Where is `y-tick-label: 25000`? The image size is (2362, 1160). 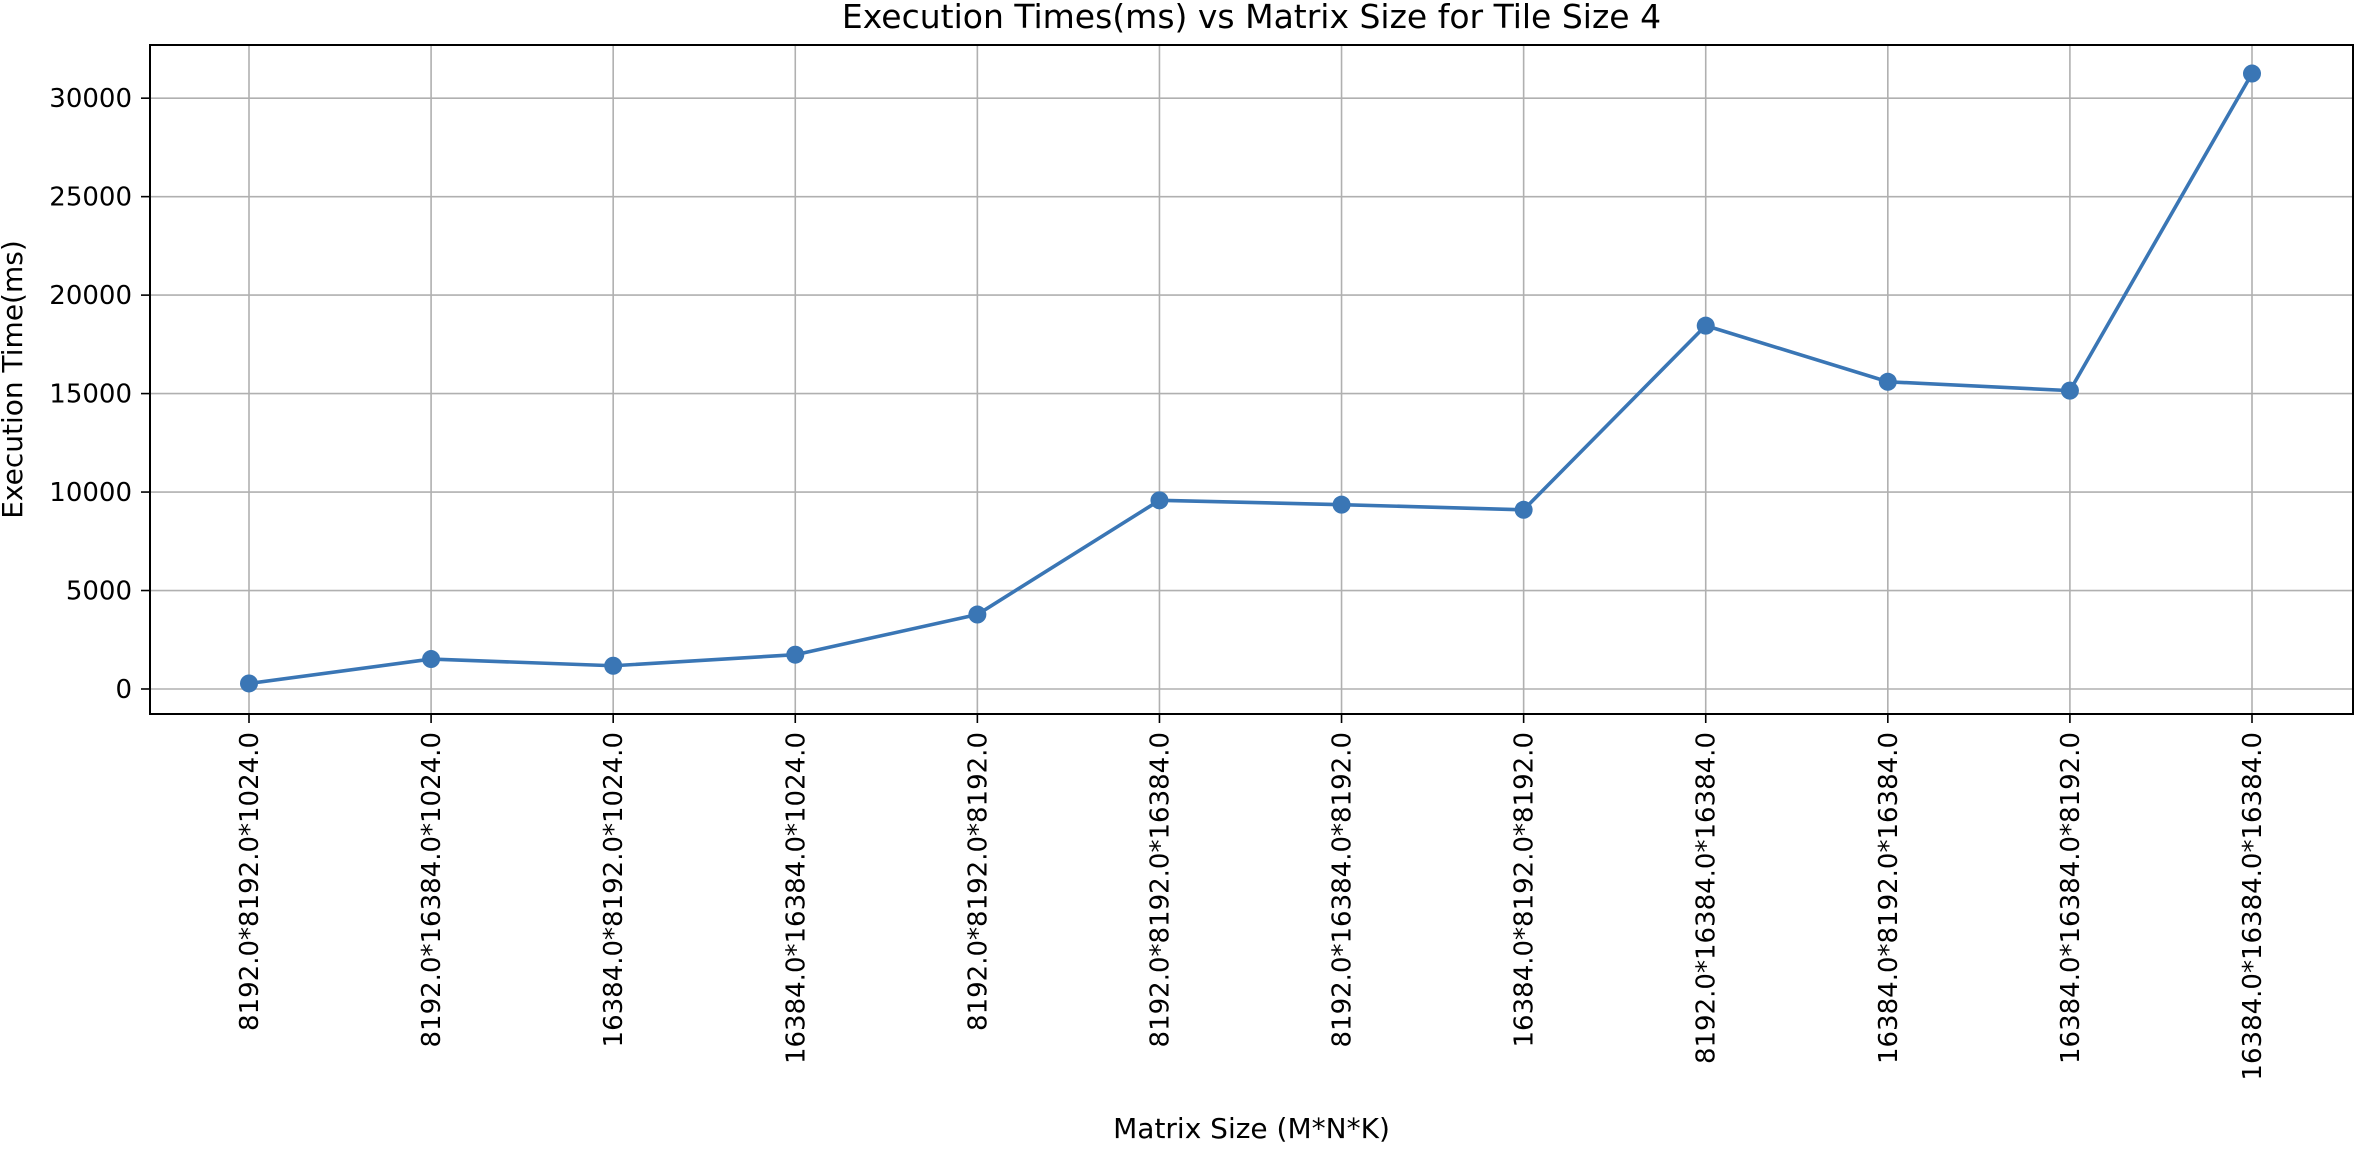 y-tick-label: 25000 is located at coordinates (90, 198).